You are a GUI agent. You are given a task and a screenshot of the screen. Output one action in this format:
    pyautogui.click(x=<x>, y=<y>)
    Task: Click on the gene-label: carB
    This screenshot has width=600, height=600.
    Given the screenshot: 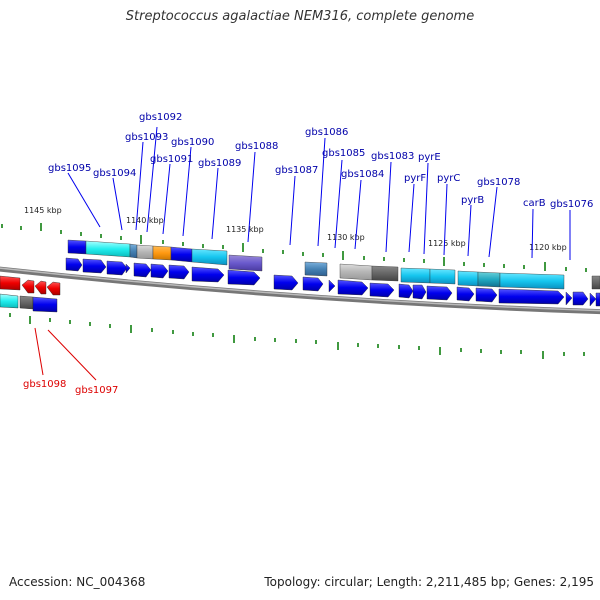 What is the action you would take?
    pyautogui.click(x=534, y=203)
    